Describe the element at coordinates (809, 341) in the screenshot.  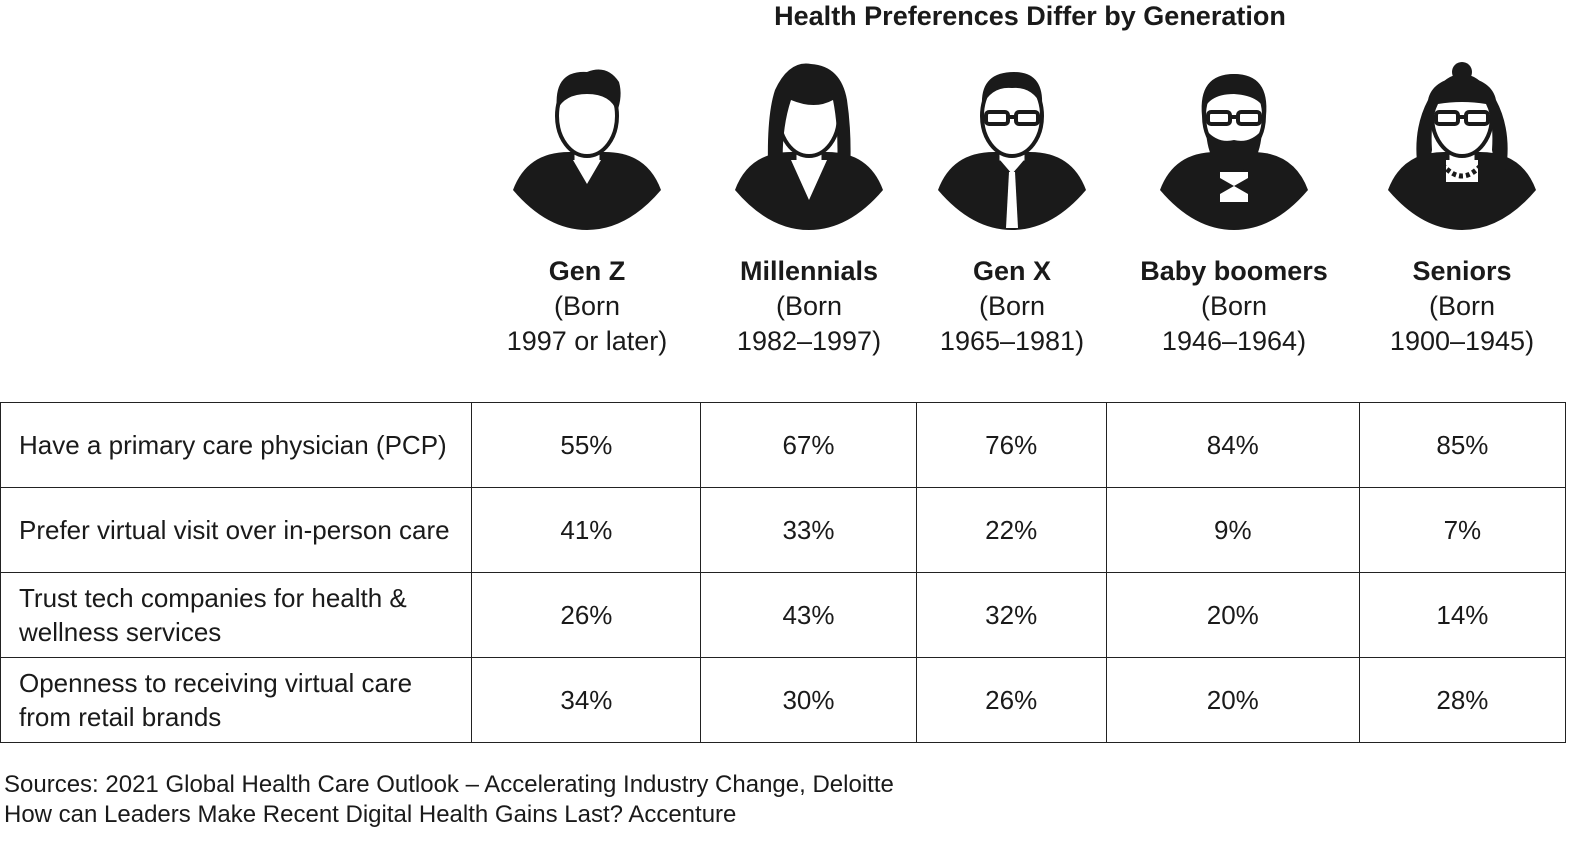
I see `born-range: 1982–1997)` at that location.